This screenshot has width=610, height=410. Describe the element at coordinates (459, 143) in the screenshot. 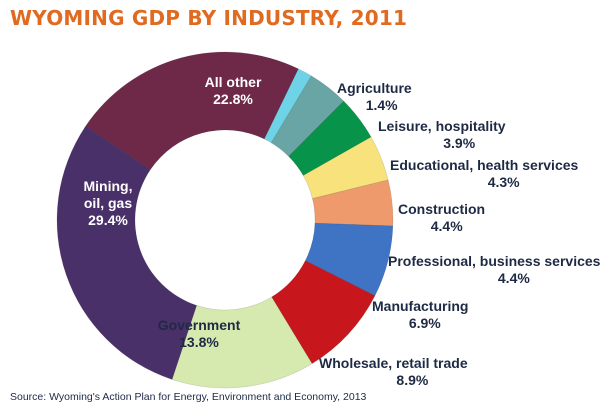

I see `slice-value-label: 3.9%` at that location.